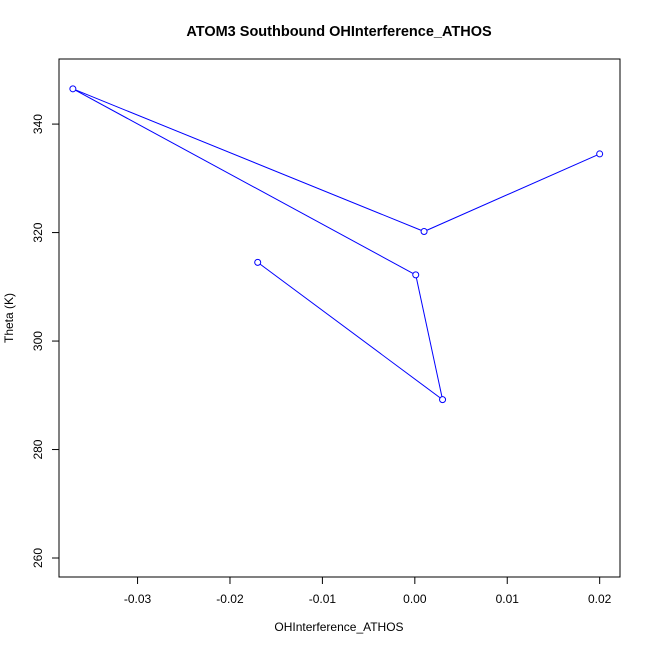 The height and width of the screenshot is (655, 650). Describe the element at coordinates (338, 627) in the screenshot. I see `x-axis-label: OHInterference_ATHOS` at that location.